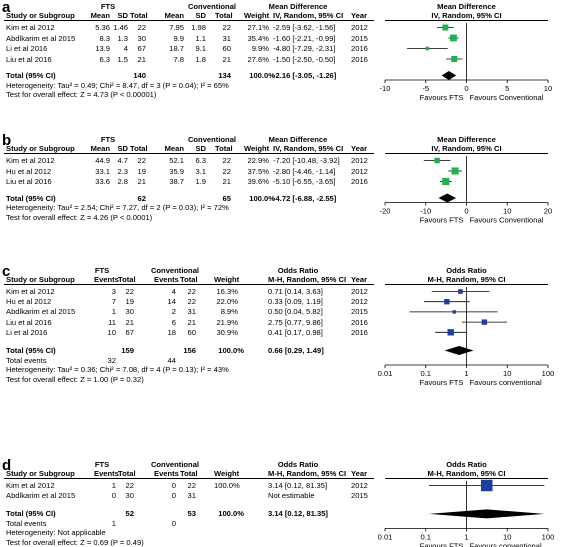 Image resolution: width=567 pixels, height=547 pixels. I want to click on study-cell: 1.1, so click(200, 38).